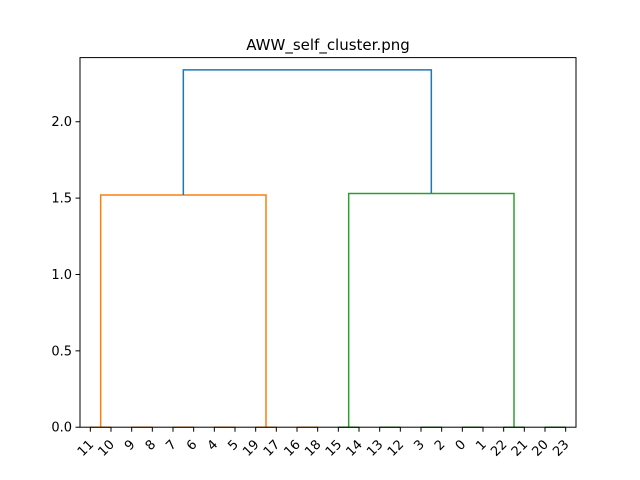  Describe the element at coordinates (561, 448) in the screenshot. I see `leaf-label: 23` at that location.